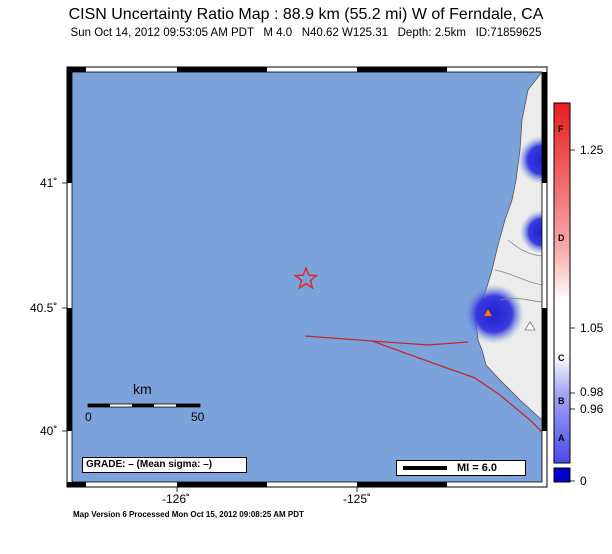  What do you see at coordinates (562, 283) in the screenshot?
I see `colorbar` at bounding box center [562, 283].